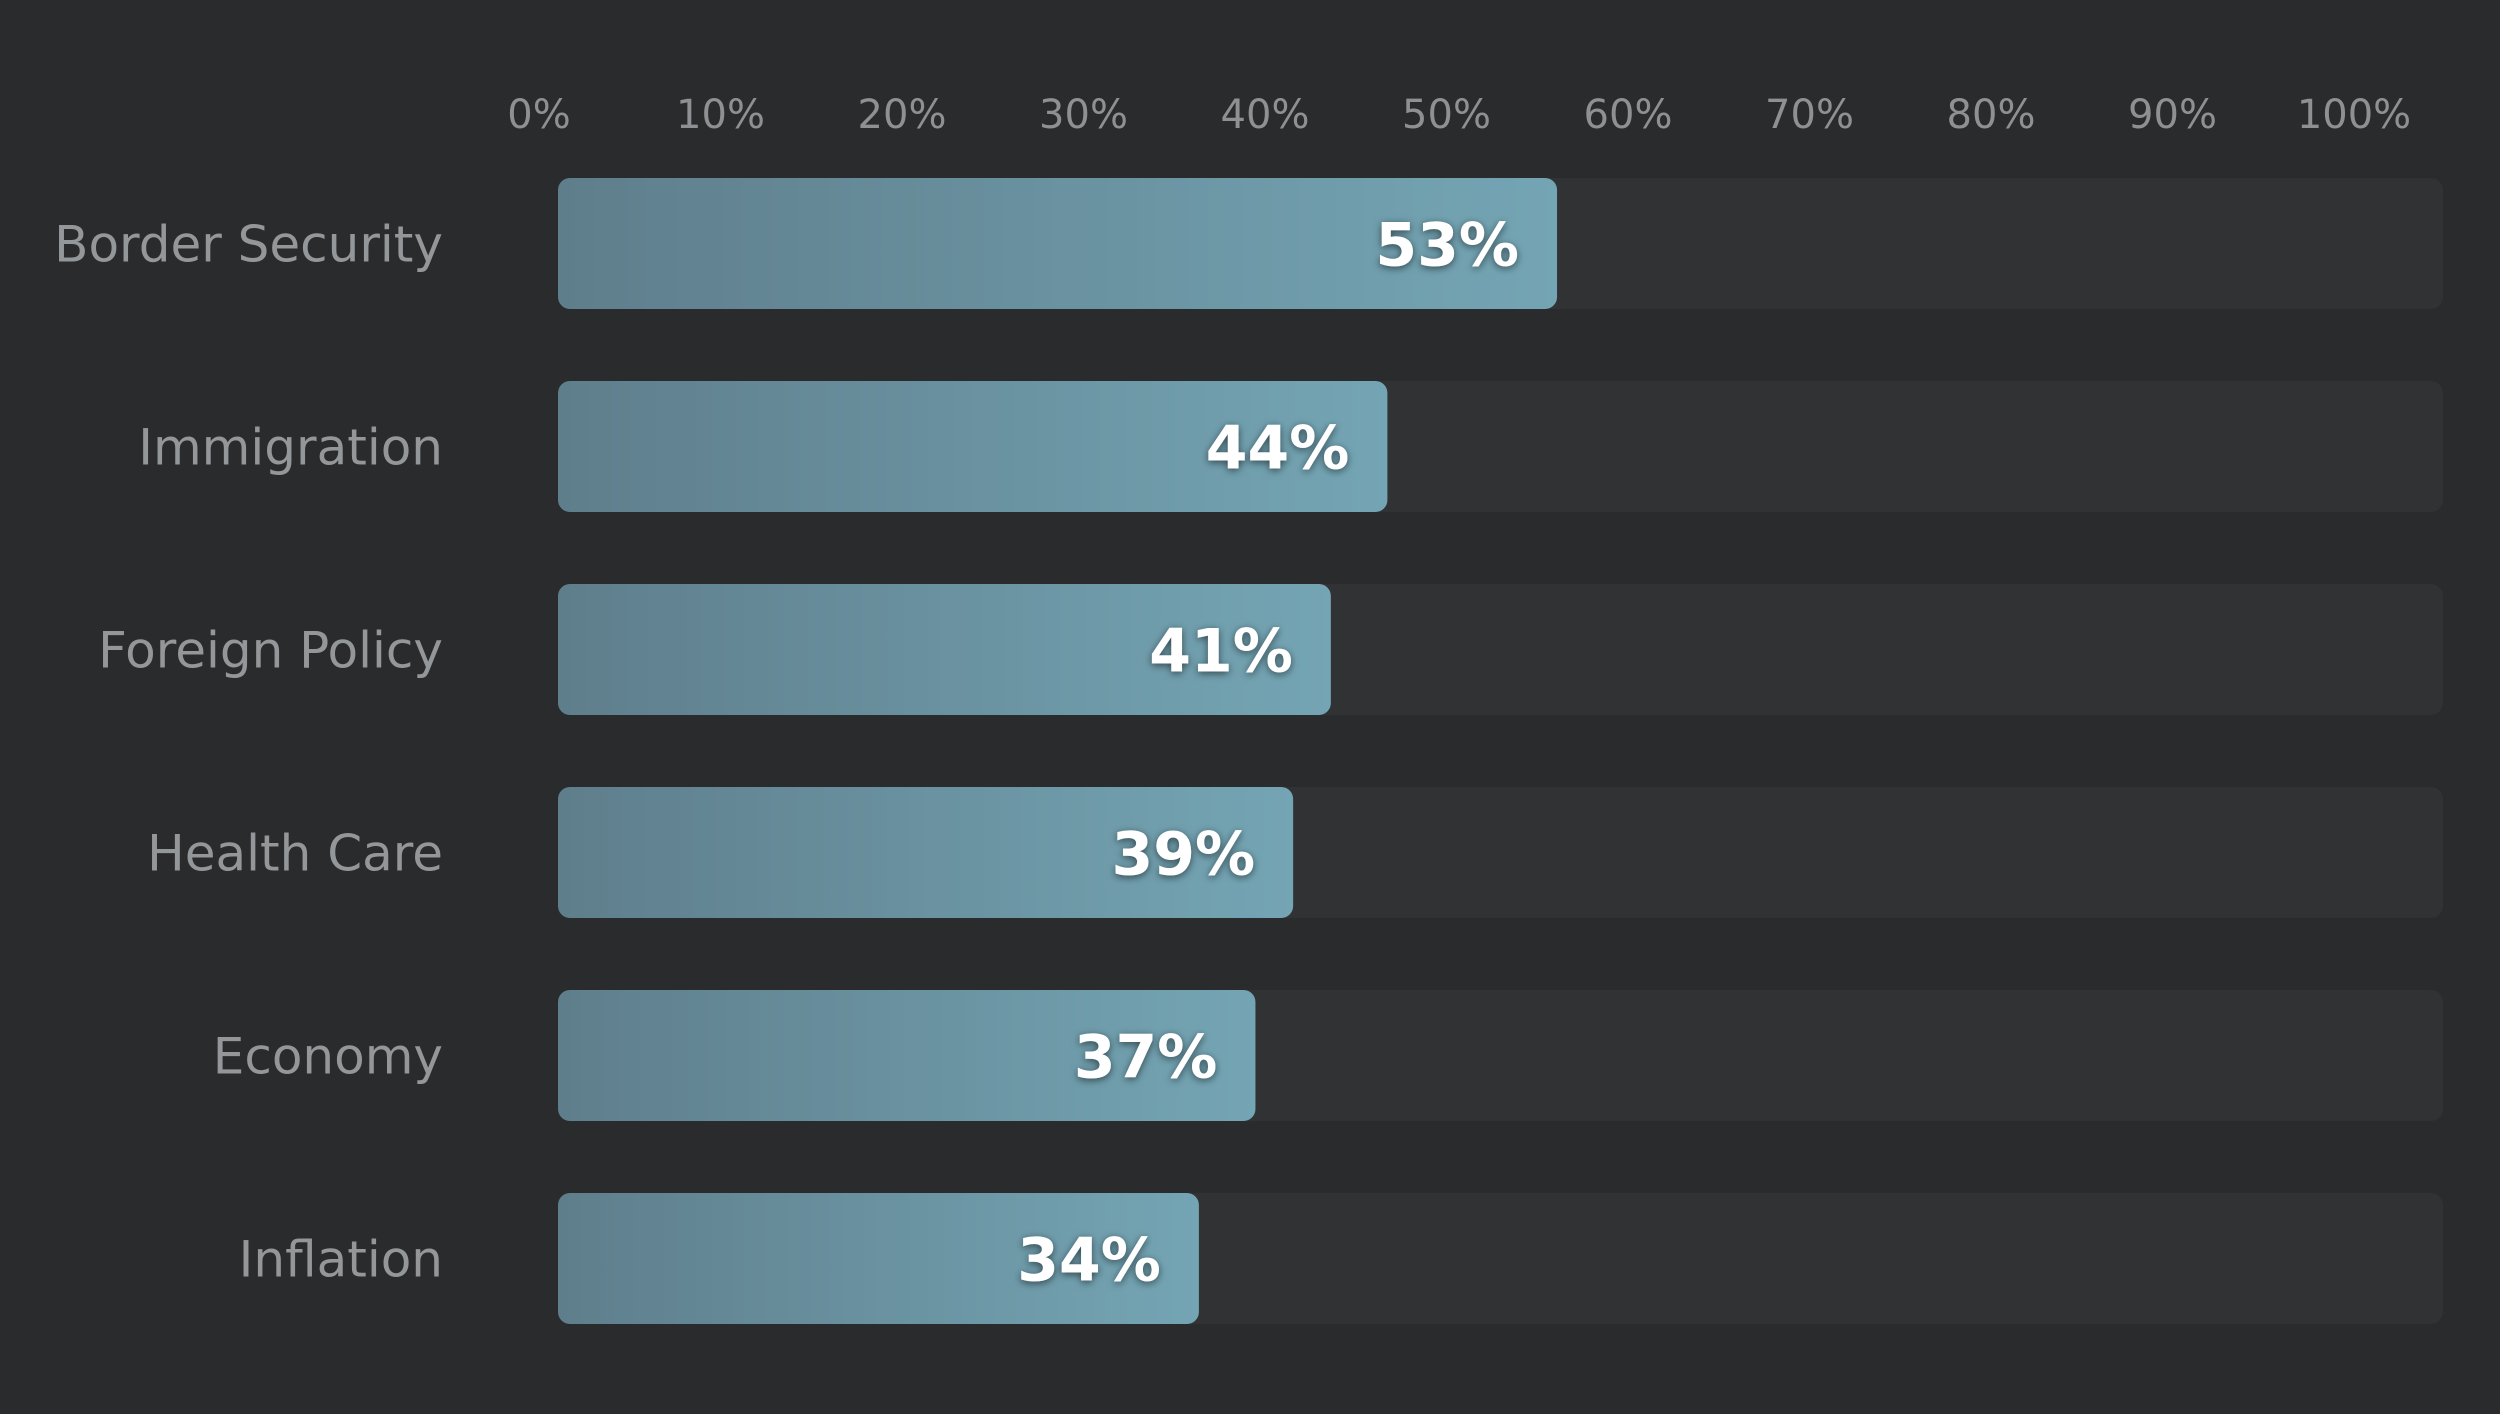 The image size is (2500, 1414). What do you see at coordinates (270, 651) in the screenshot?
I see `category-label: Foreign Policy` at bounding box center [270, 651].